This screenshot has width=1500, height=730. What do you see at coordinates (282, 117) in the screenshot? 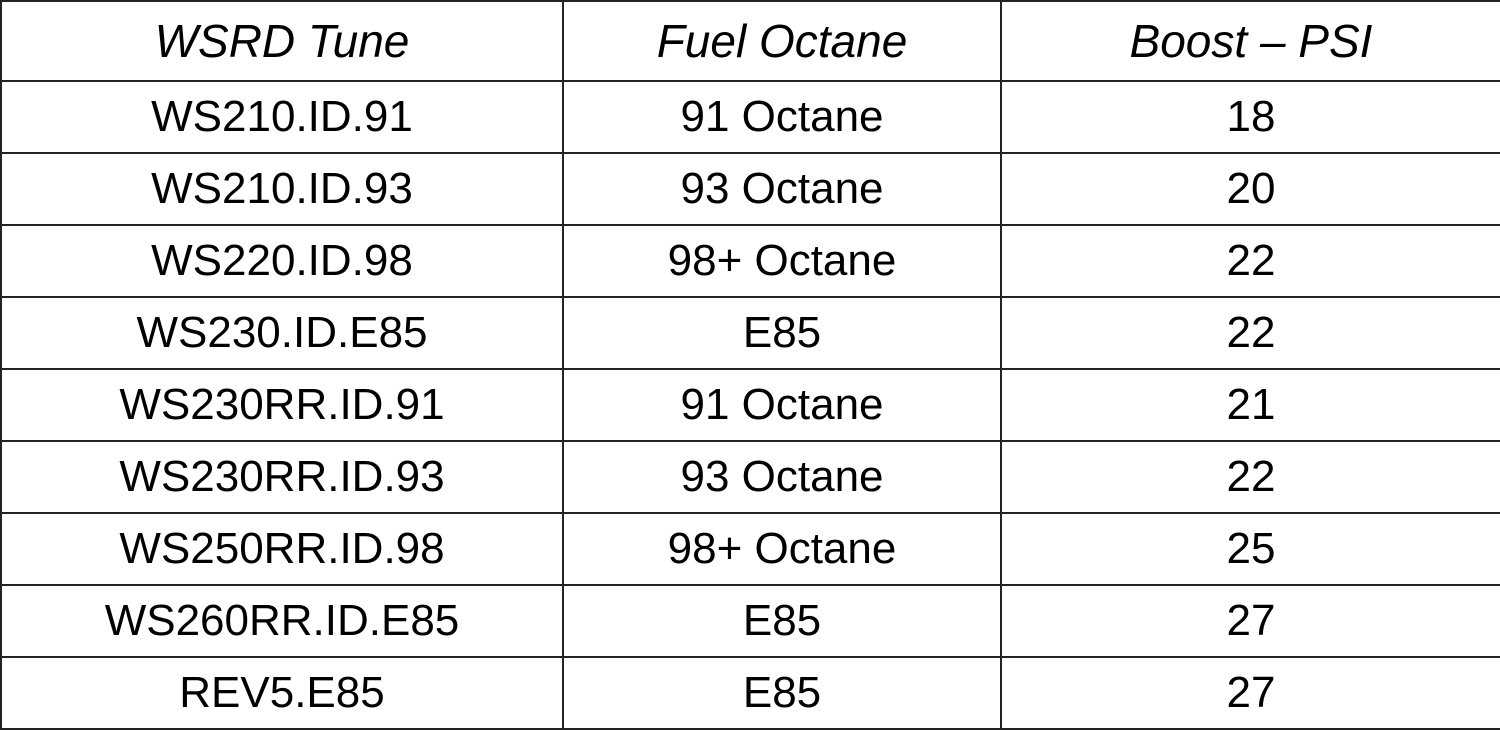
I see `cell-tune: WS210.ID.91` at bounding box center [282, 117].